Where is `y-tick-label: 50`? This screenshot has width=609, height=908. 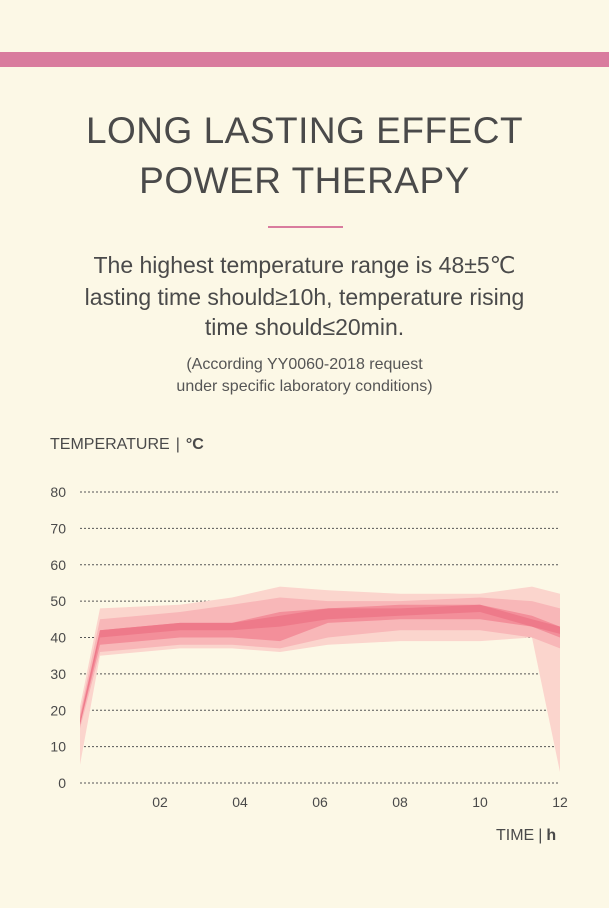 y-tick-label: 50 is located at coordinates (58, 601).